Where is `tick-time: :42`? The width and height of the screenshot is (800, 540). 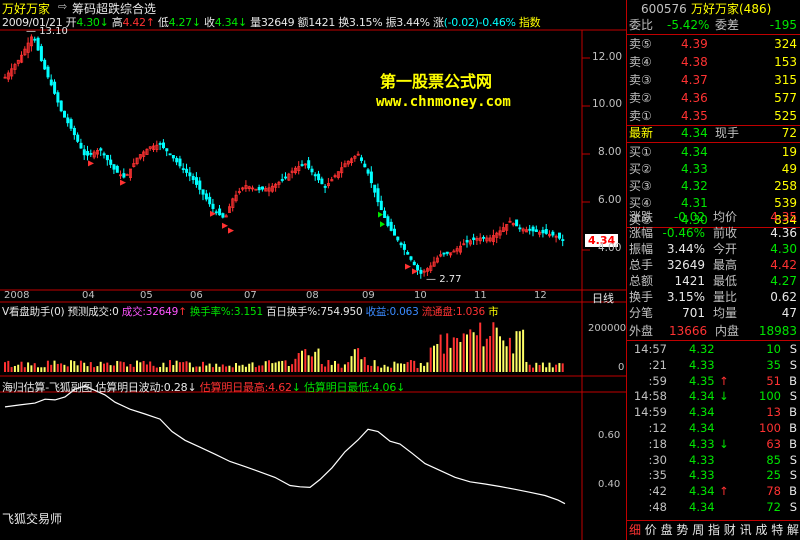
tick-time: :42 is located at coordinates (657, 491).